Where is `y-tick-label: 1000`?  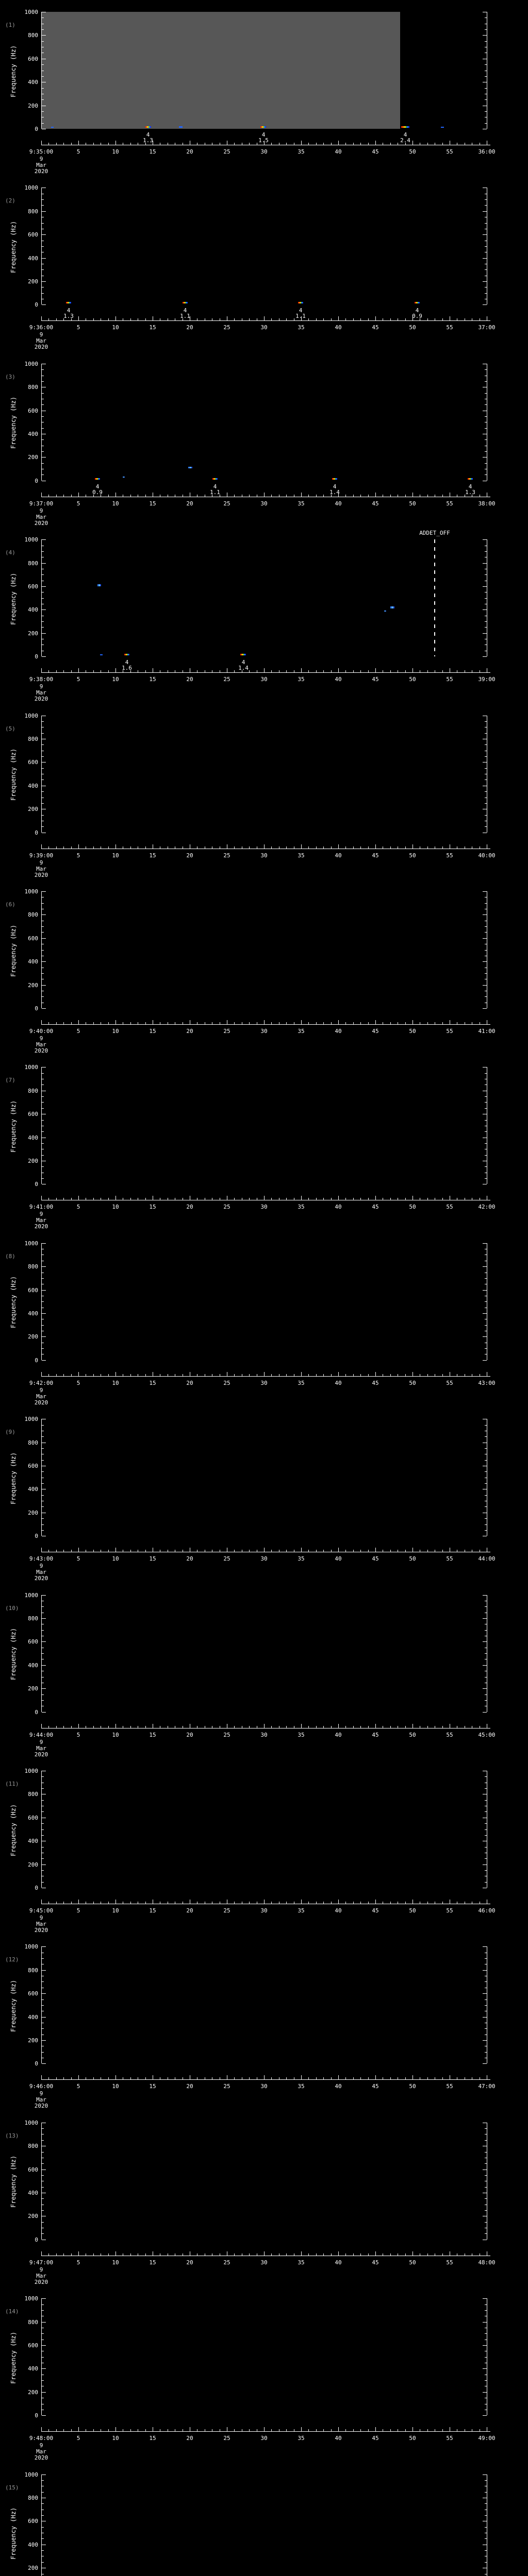
y-tick-label: 1000 is located at coordinates (31, 2123).